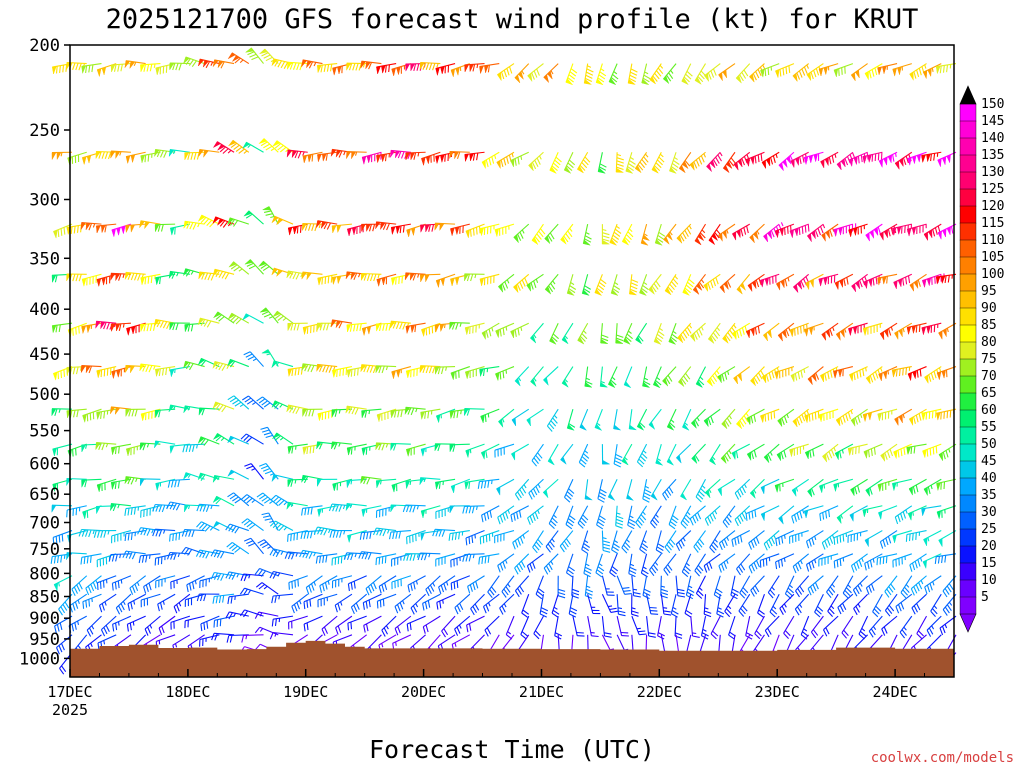 The width and height of the screenshot is (1024, 768). Describe the element at coordinates (985, 597) in the screenshot. I see `colorbar-label: 5` at that location.